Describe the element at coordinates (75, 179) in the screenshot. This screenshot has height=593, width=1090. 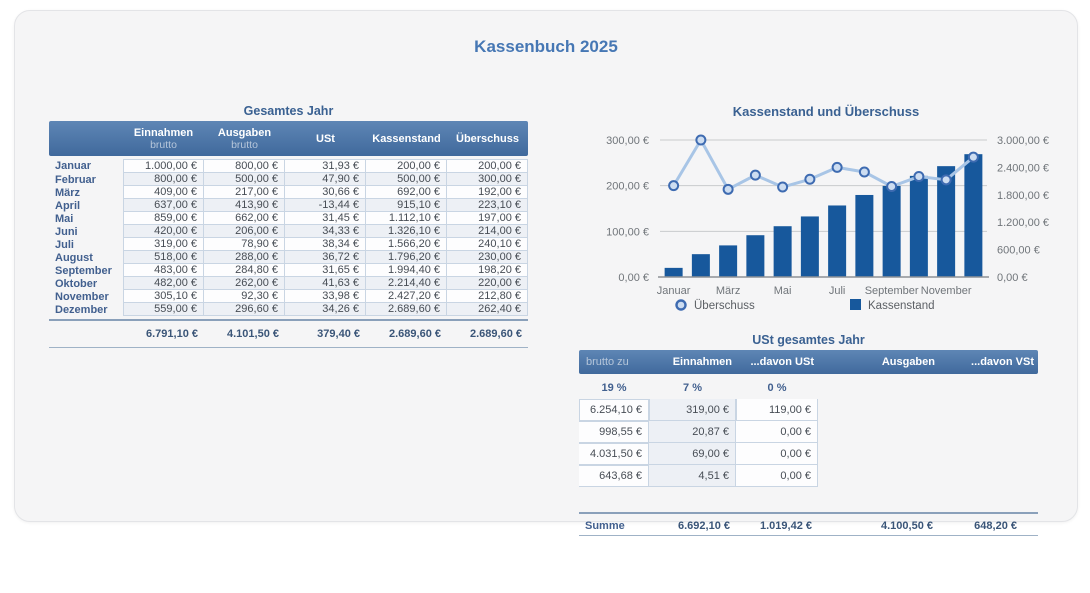
I see `month-label: Februar` at that location.